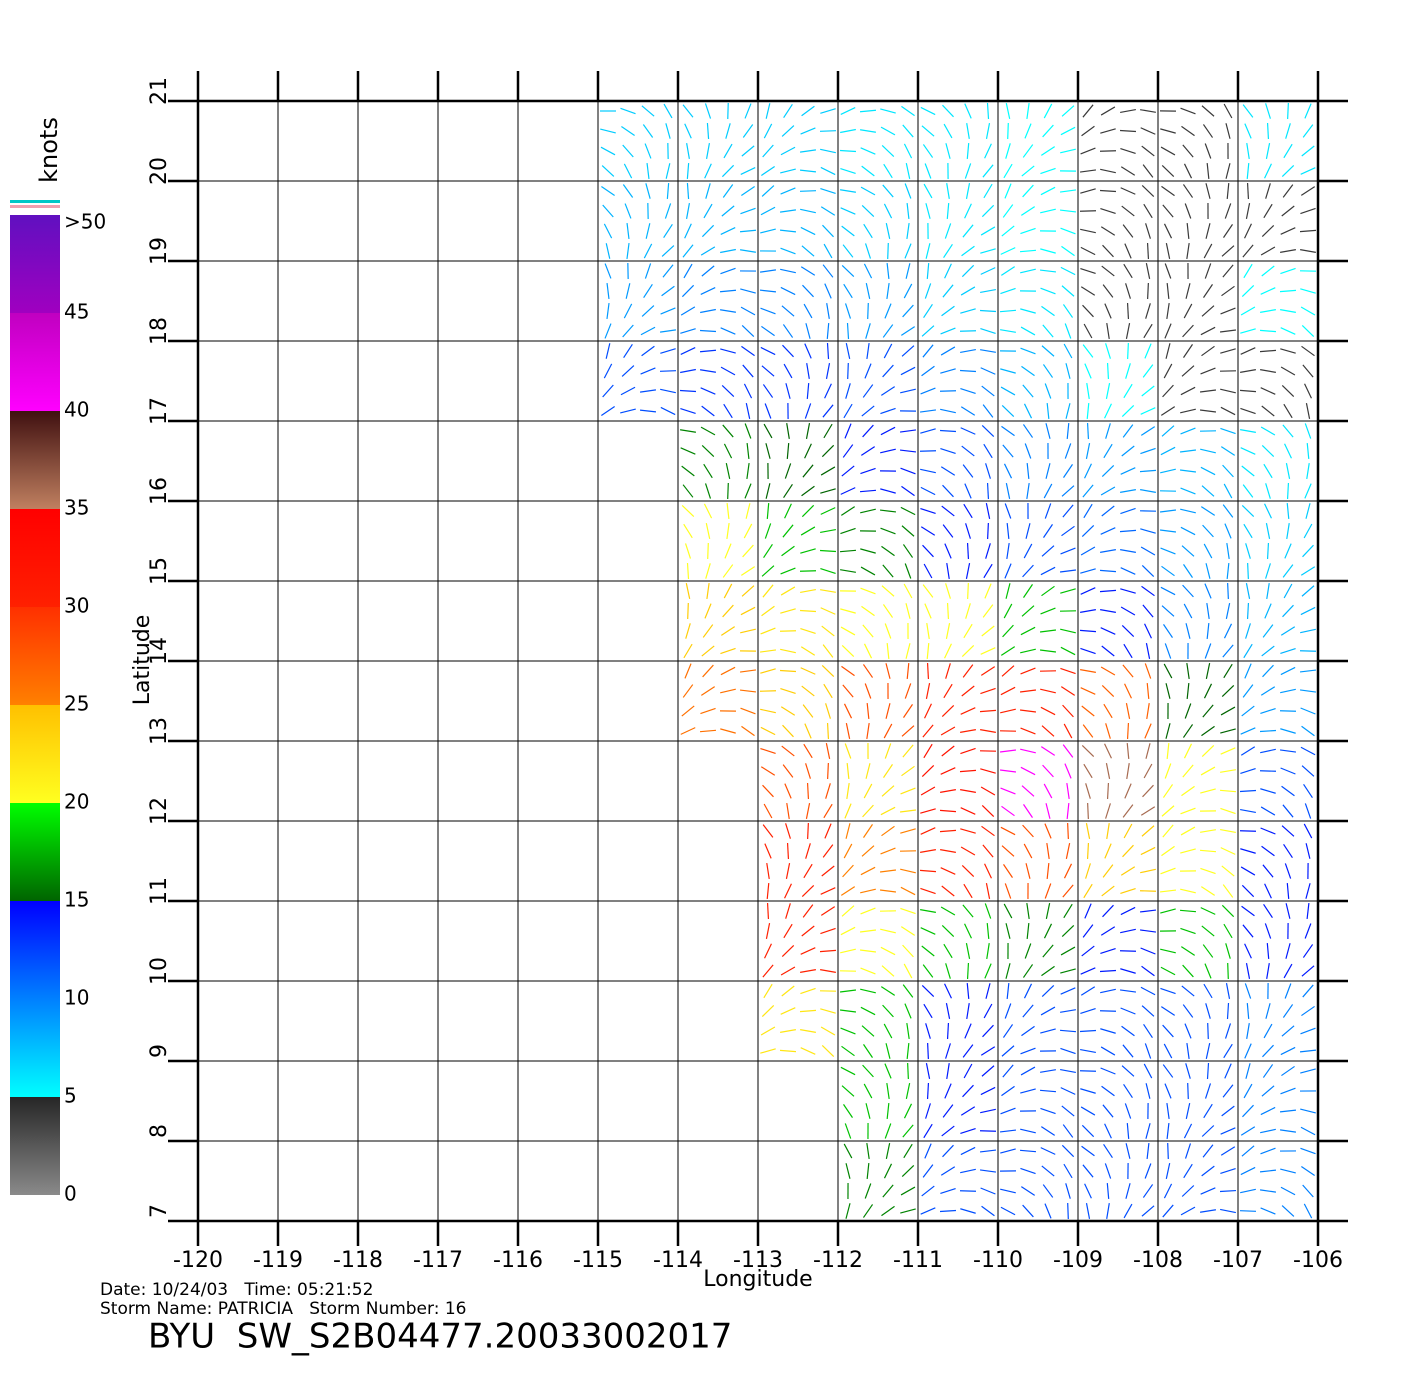 This screenshot has height=1400, width=1420. I want to click on y-tick-label: 19, so click(159, 251).